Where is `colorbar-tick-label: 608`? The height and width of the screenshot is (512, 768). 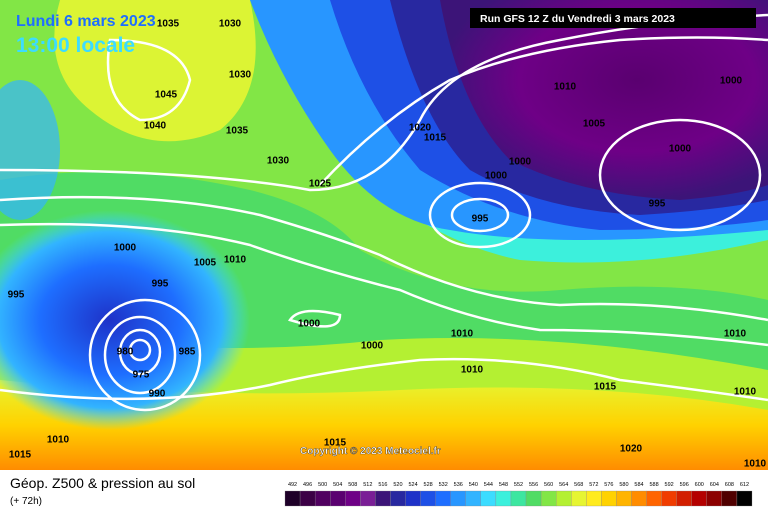
colorbar-tick-label: 608 is located at coordinates (729, 485).